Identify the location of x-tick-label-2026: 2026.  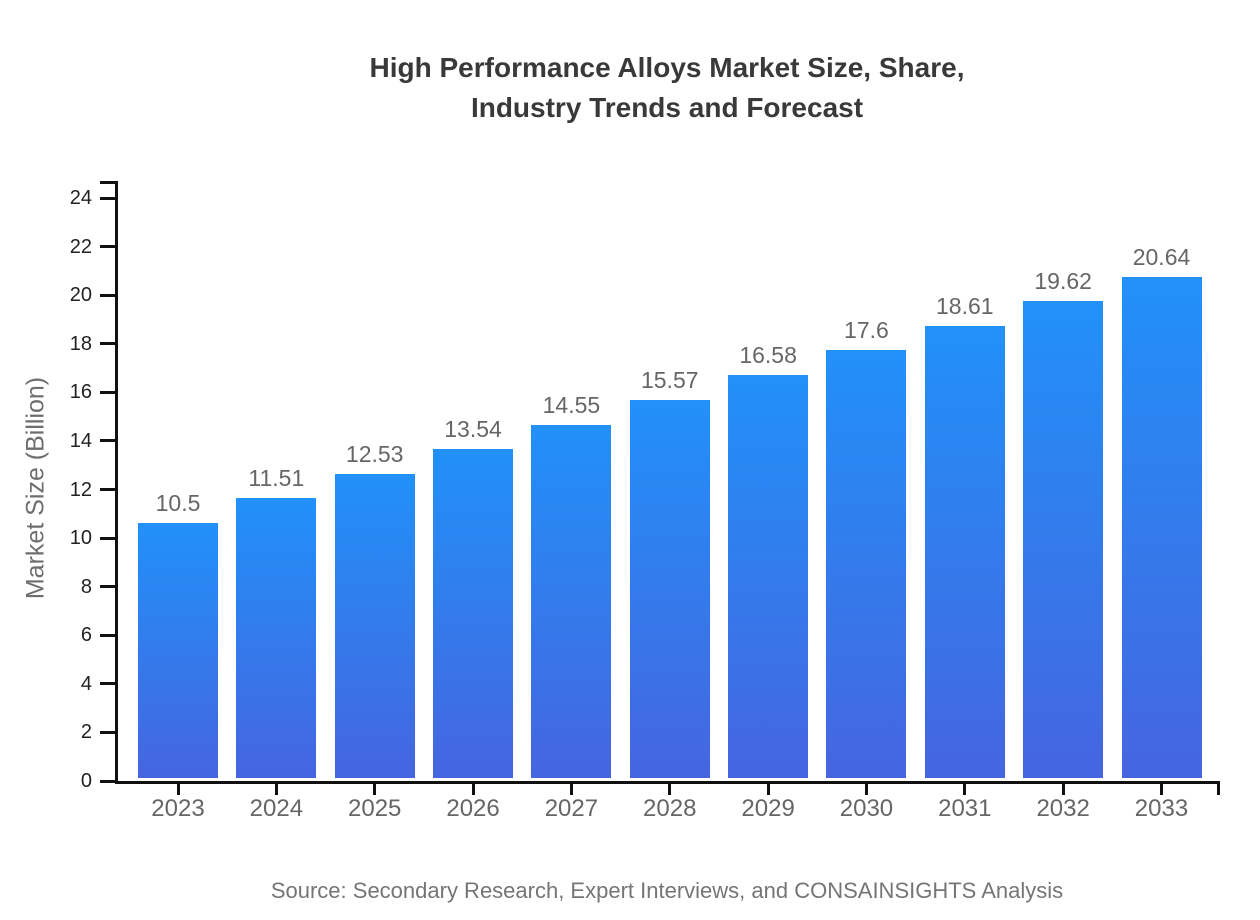
(473, 808).